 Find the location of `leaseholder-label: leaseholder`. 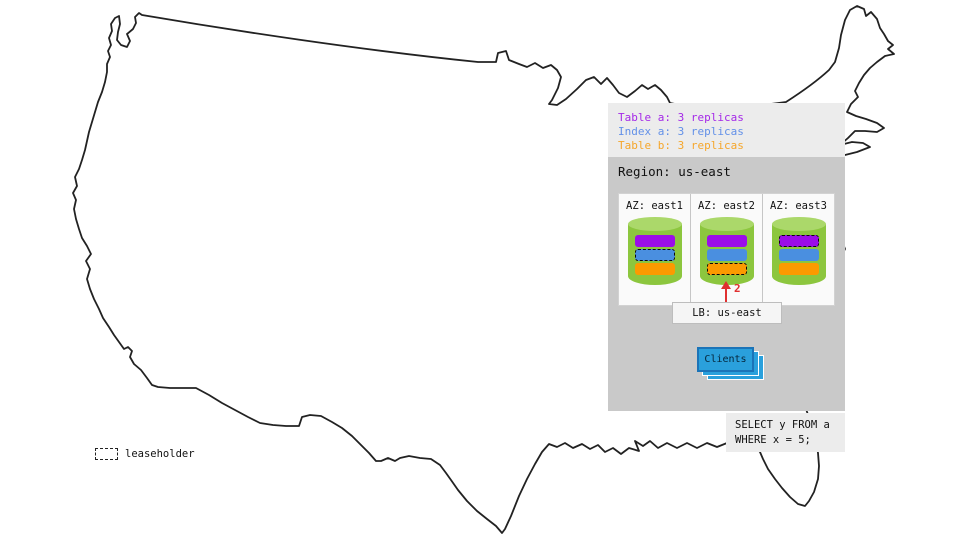

leaseholder-label: leaseholder is located at coordinates (160, 454).